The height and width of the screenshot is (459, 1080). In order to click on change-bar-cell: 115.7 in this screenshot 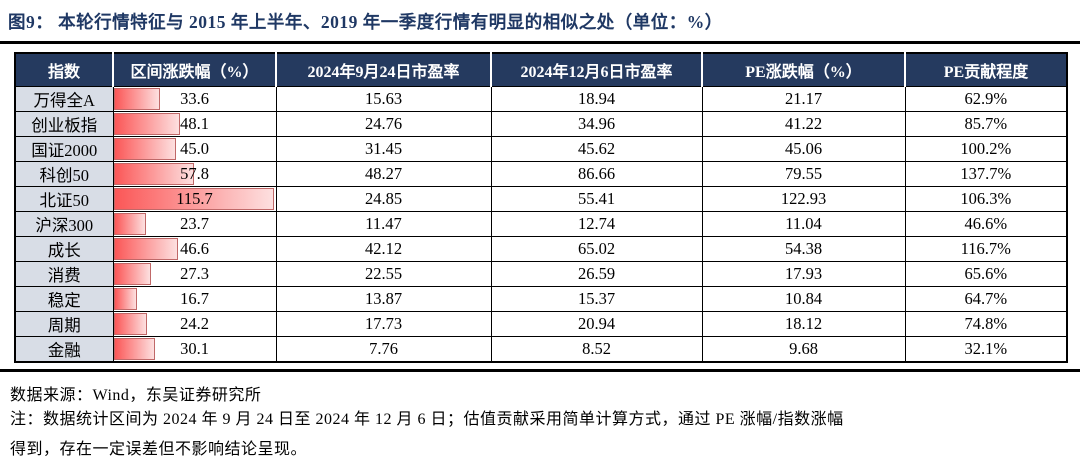, I will do `click(194, 199)`.